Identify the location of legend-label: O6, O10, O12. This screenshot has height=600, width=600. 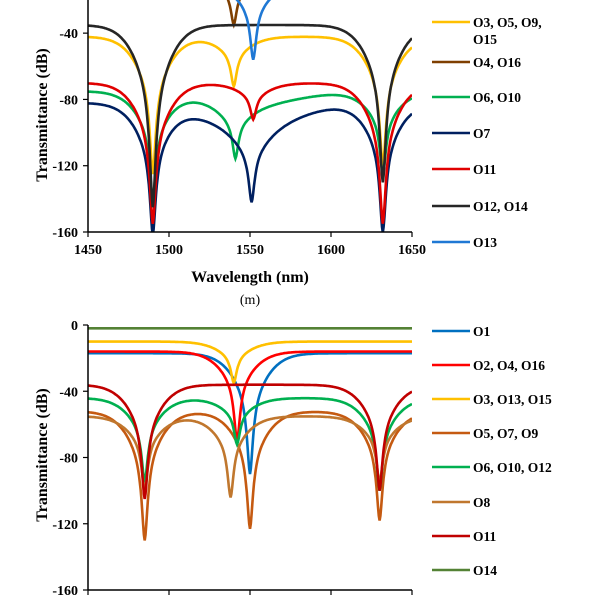
(512, 467).